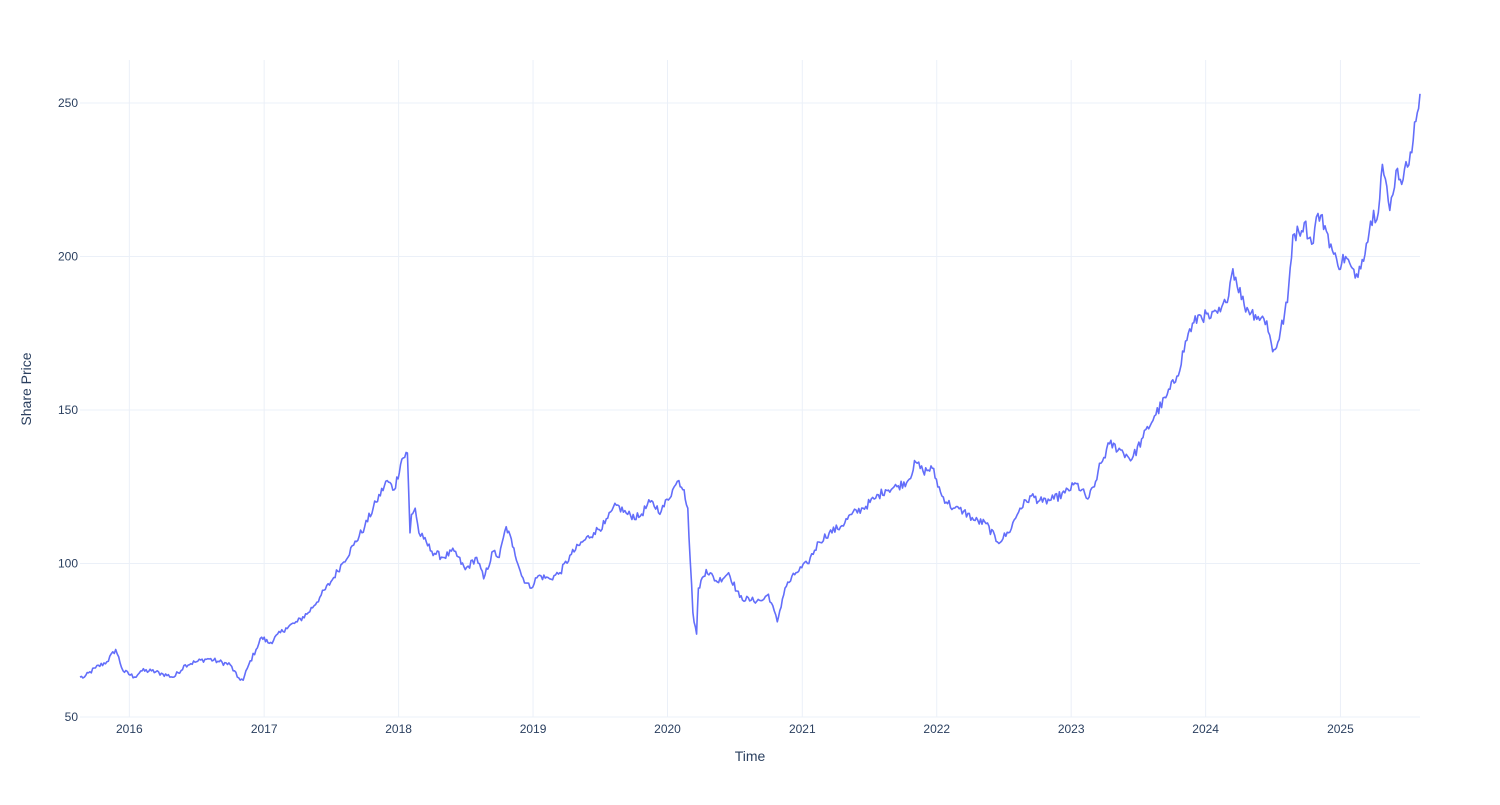 This screenshot has height=805, width=1500. Describe the element at coordinates (1340, 729) in the screenshot. I see `x-tick-label: 2025` at that location.